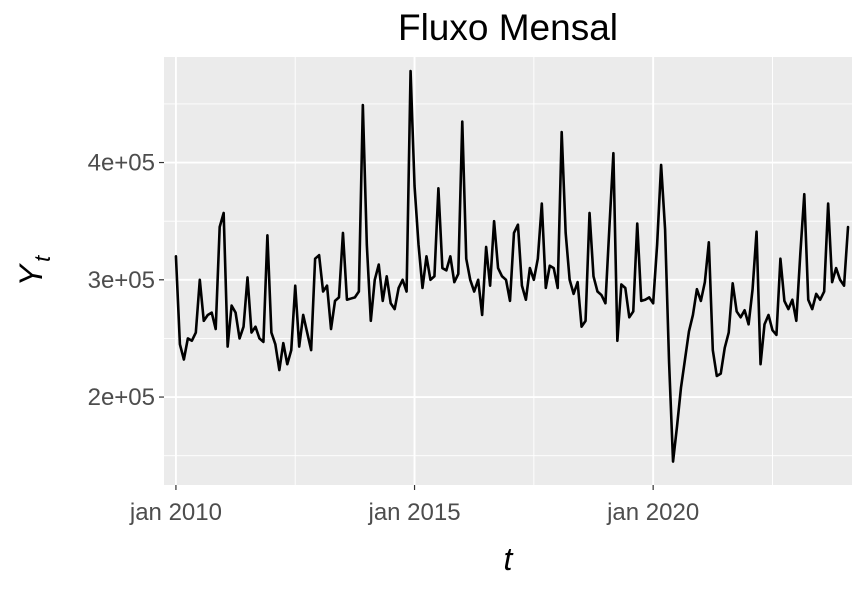 This screenshot has height=593, width=860. I want to click on y-tick-label: 4e+05, so click(121, 163).